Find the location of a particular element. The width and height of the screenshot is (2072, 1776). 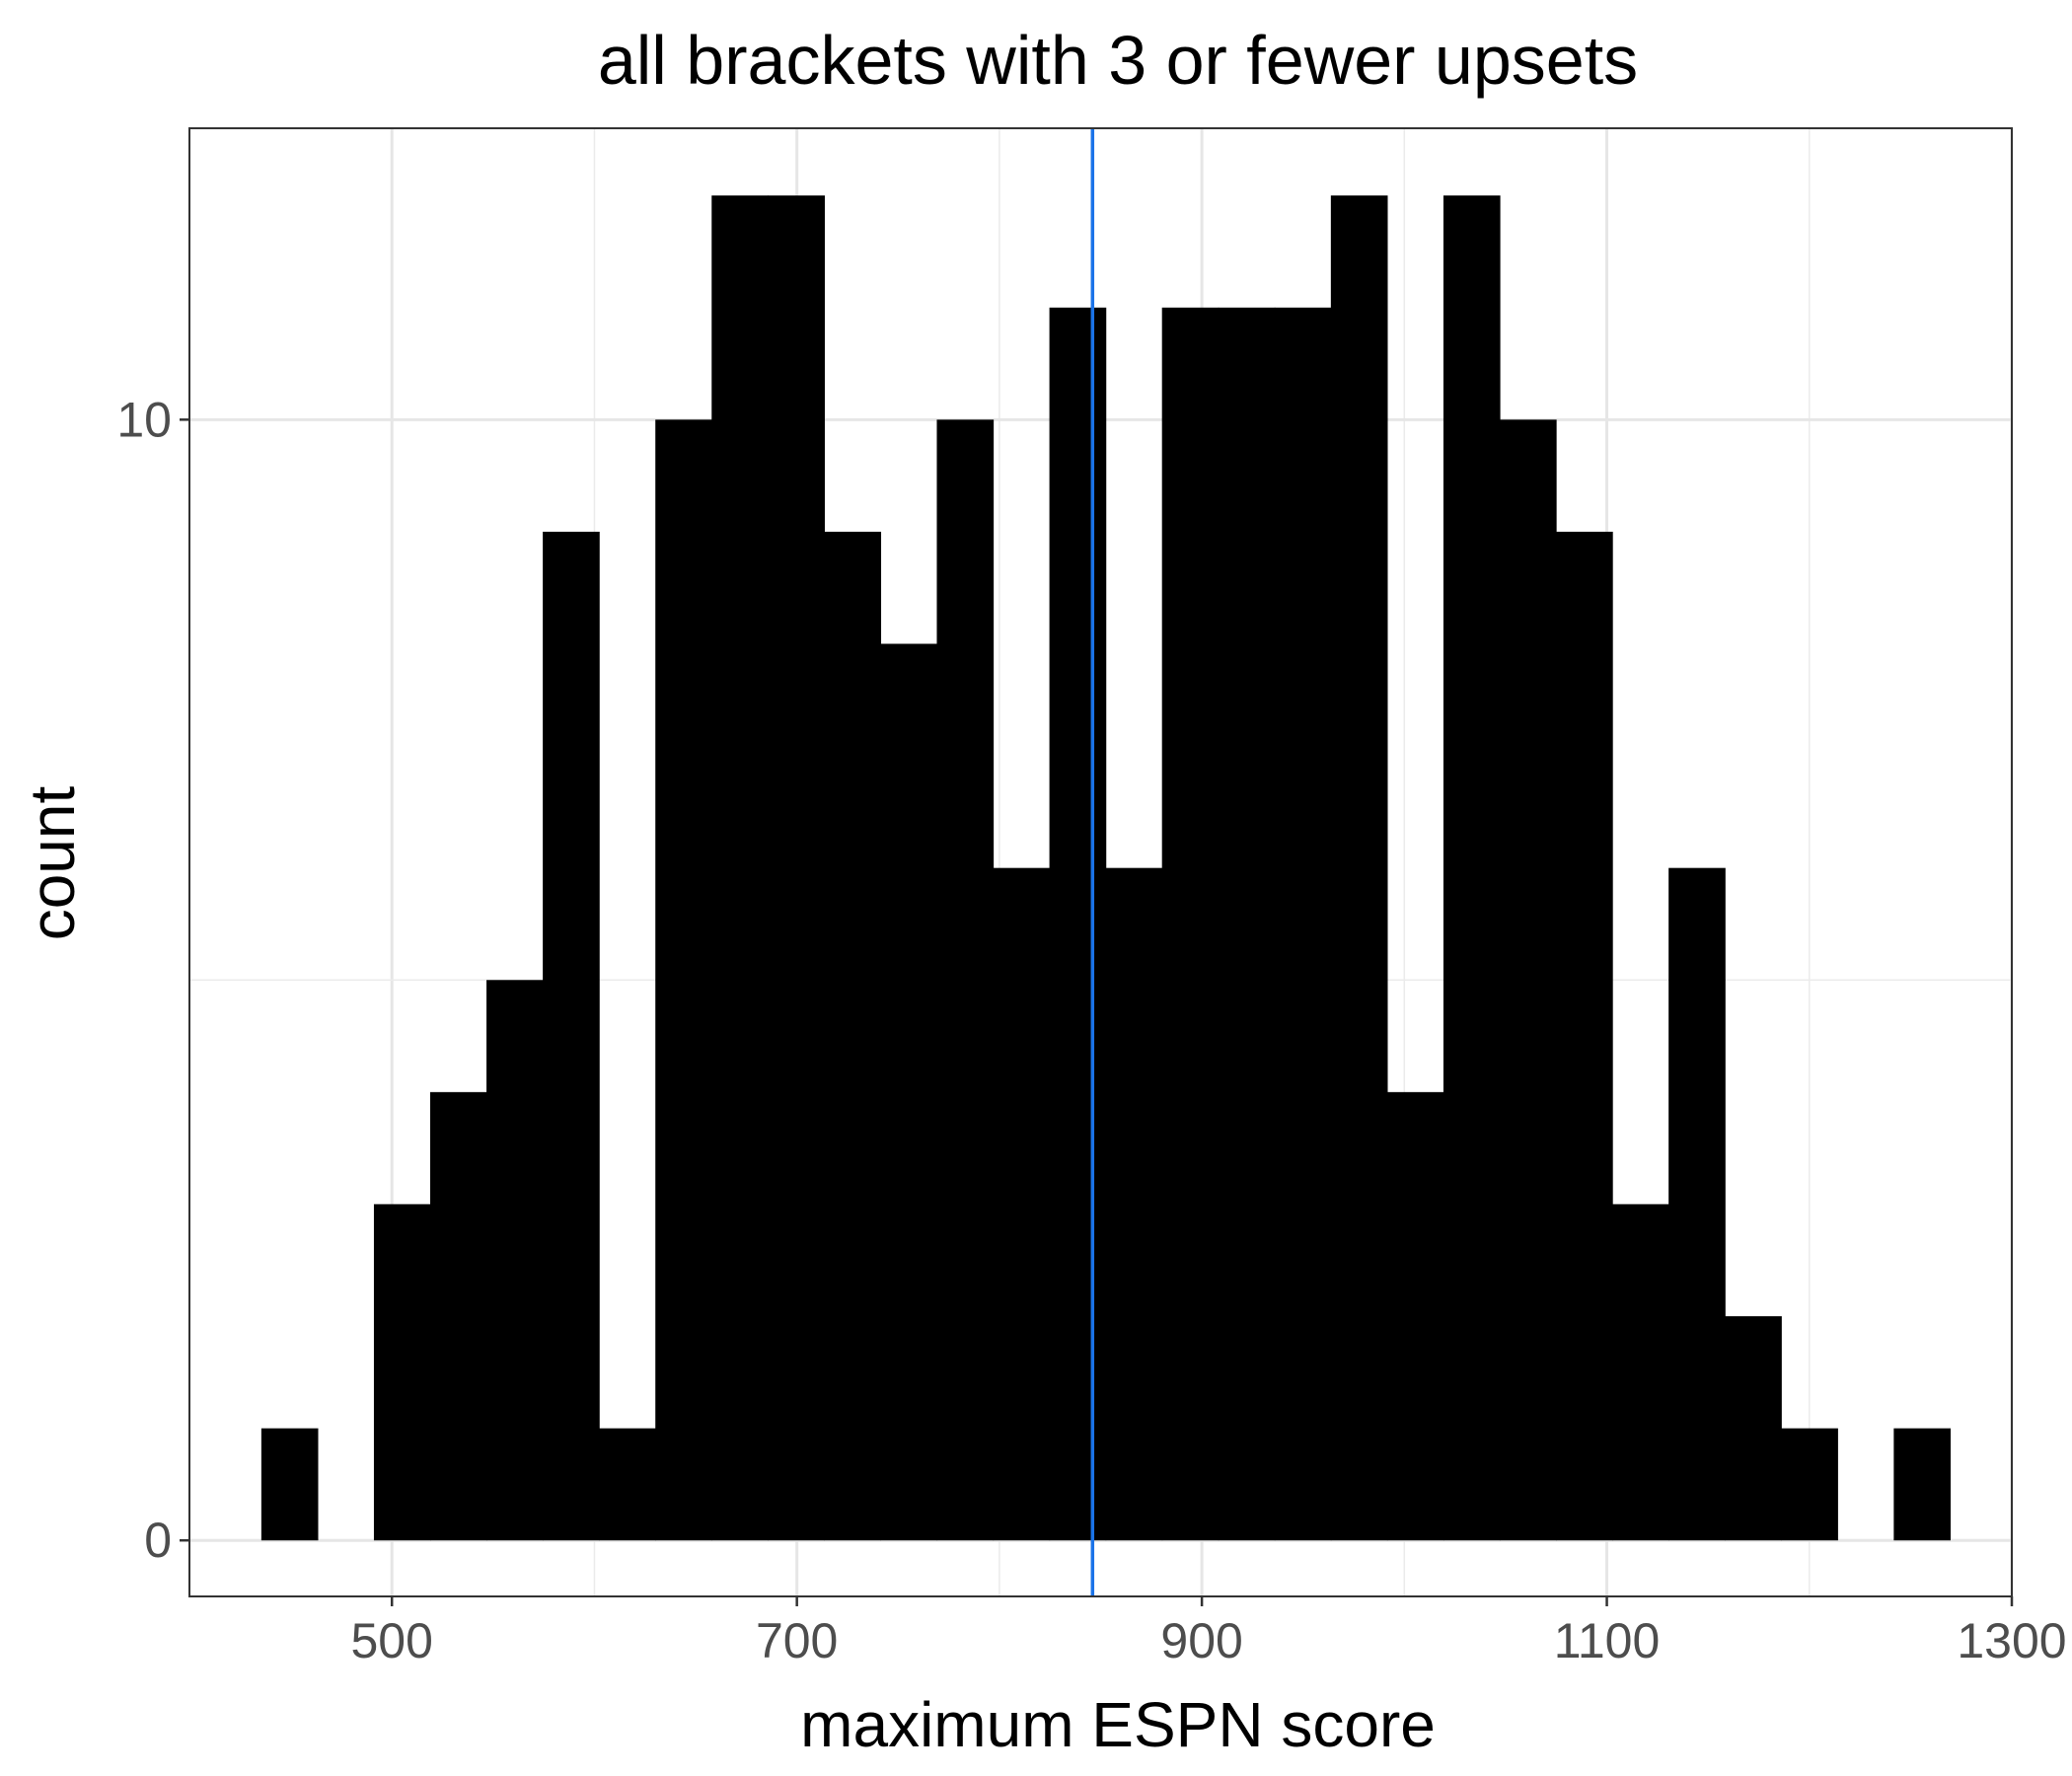

y-tick-label: 0 is located at coordinates (158, 1541).